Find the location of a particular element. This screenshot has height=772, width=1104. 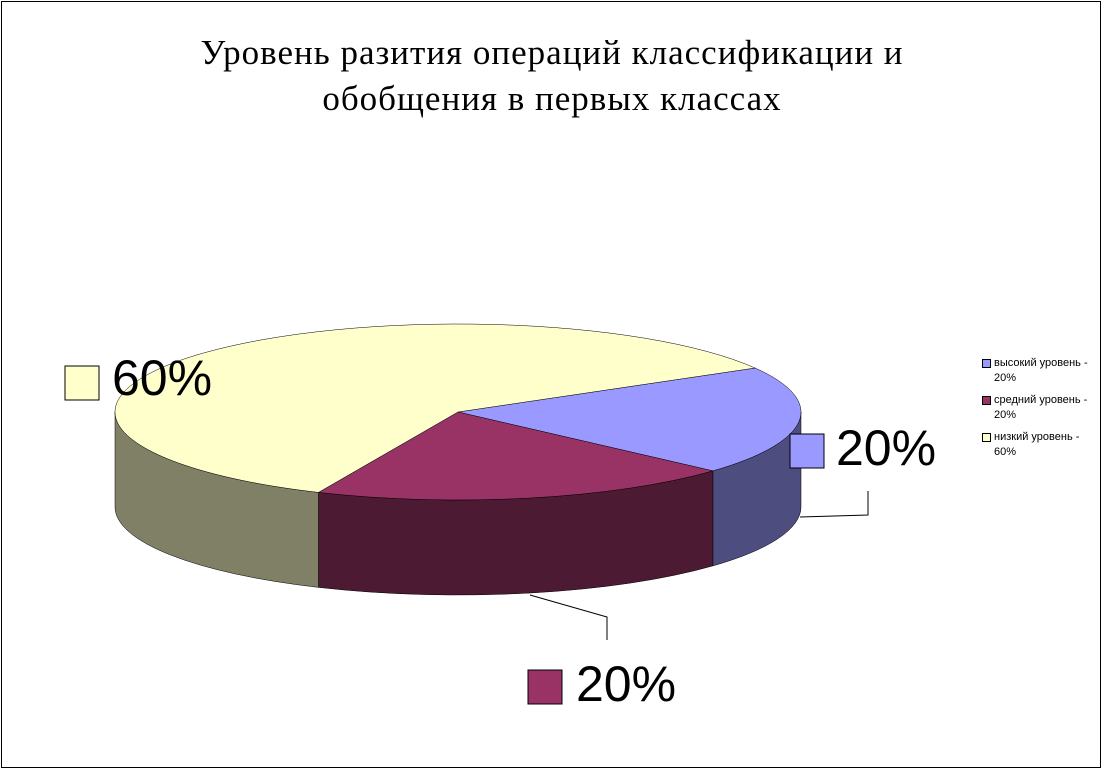

legend-label: низкий уровень - 60% is located at coordinates (1037, 444).